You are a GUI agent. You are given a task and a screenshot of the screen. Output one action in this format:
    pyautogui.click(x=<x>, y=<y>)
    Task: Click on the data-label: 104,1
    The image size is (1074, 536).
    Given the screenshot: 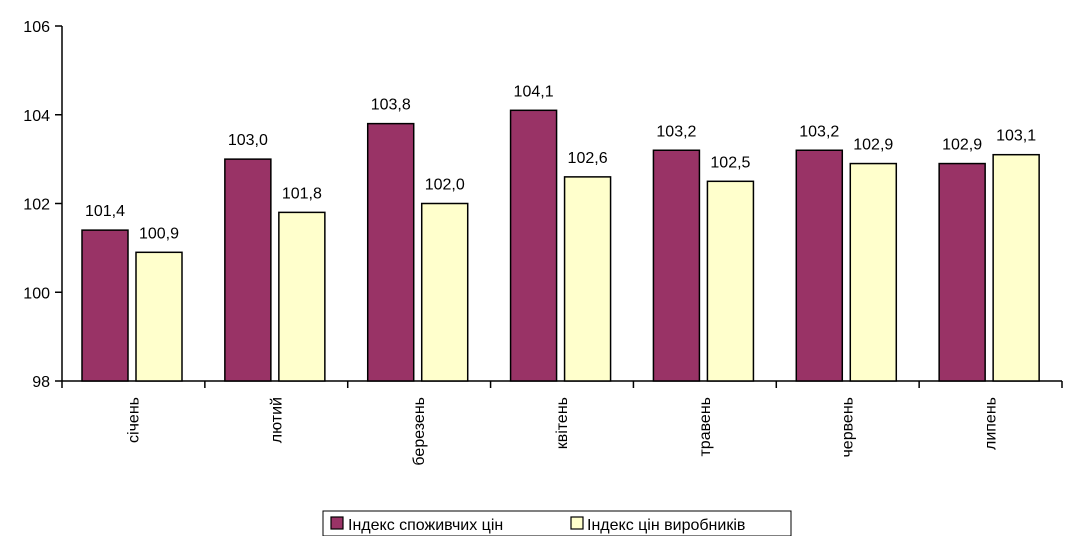 What is the action you would take?
    pyautogui.click(x=534, y=91)
    